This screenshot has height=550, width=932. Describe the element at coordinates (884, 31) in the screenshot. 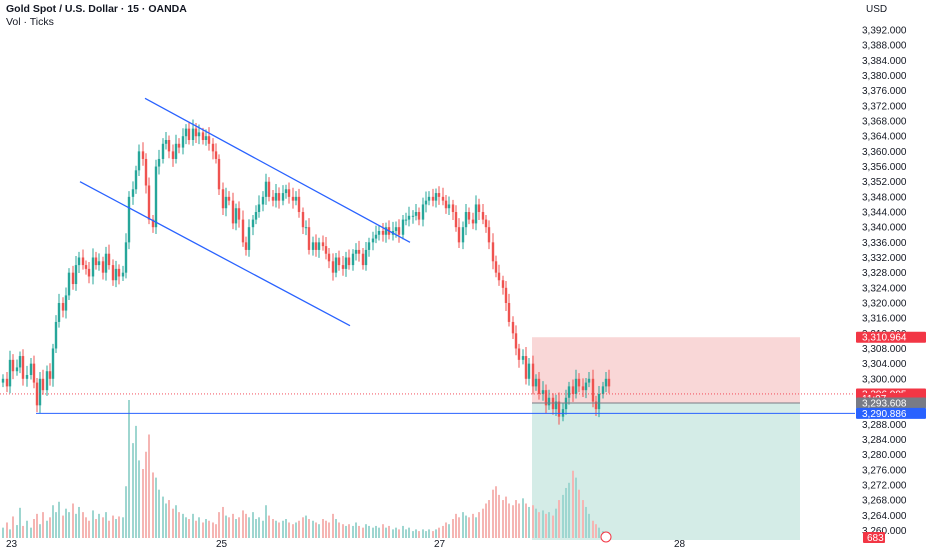

I see `price-tick-label: 3,392.000` at that location.